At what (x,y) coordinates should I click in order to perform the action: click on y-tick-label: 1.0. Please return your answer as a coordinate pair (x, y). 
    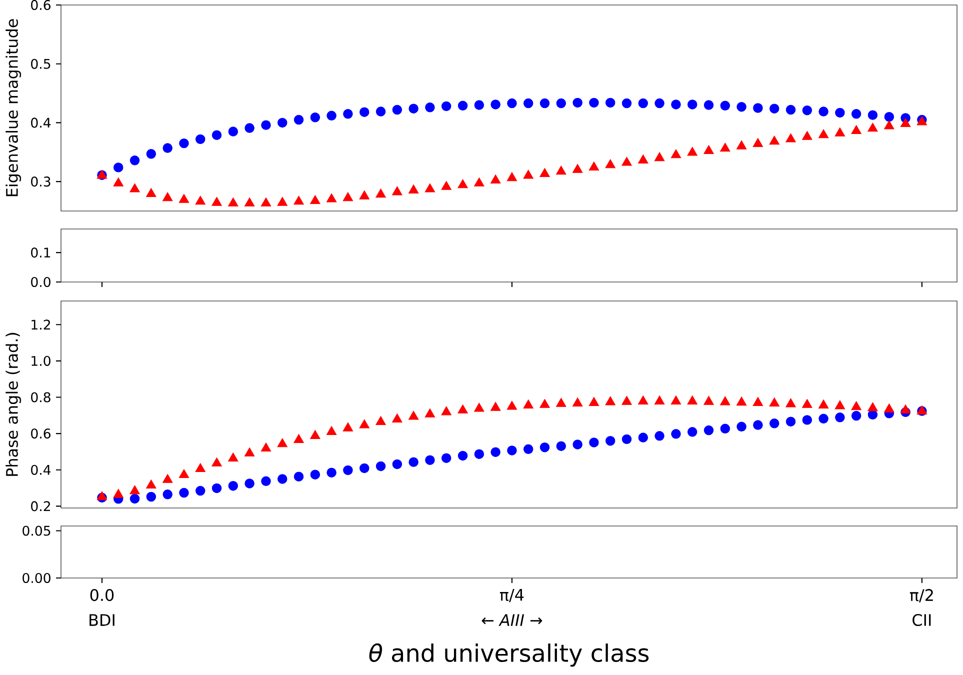
    Looking at the image, I should click on (41, 361).